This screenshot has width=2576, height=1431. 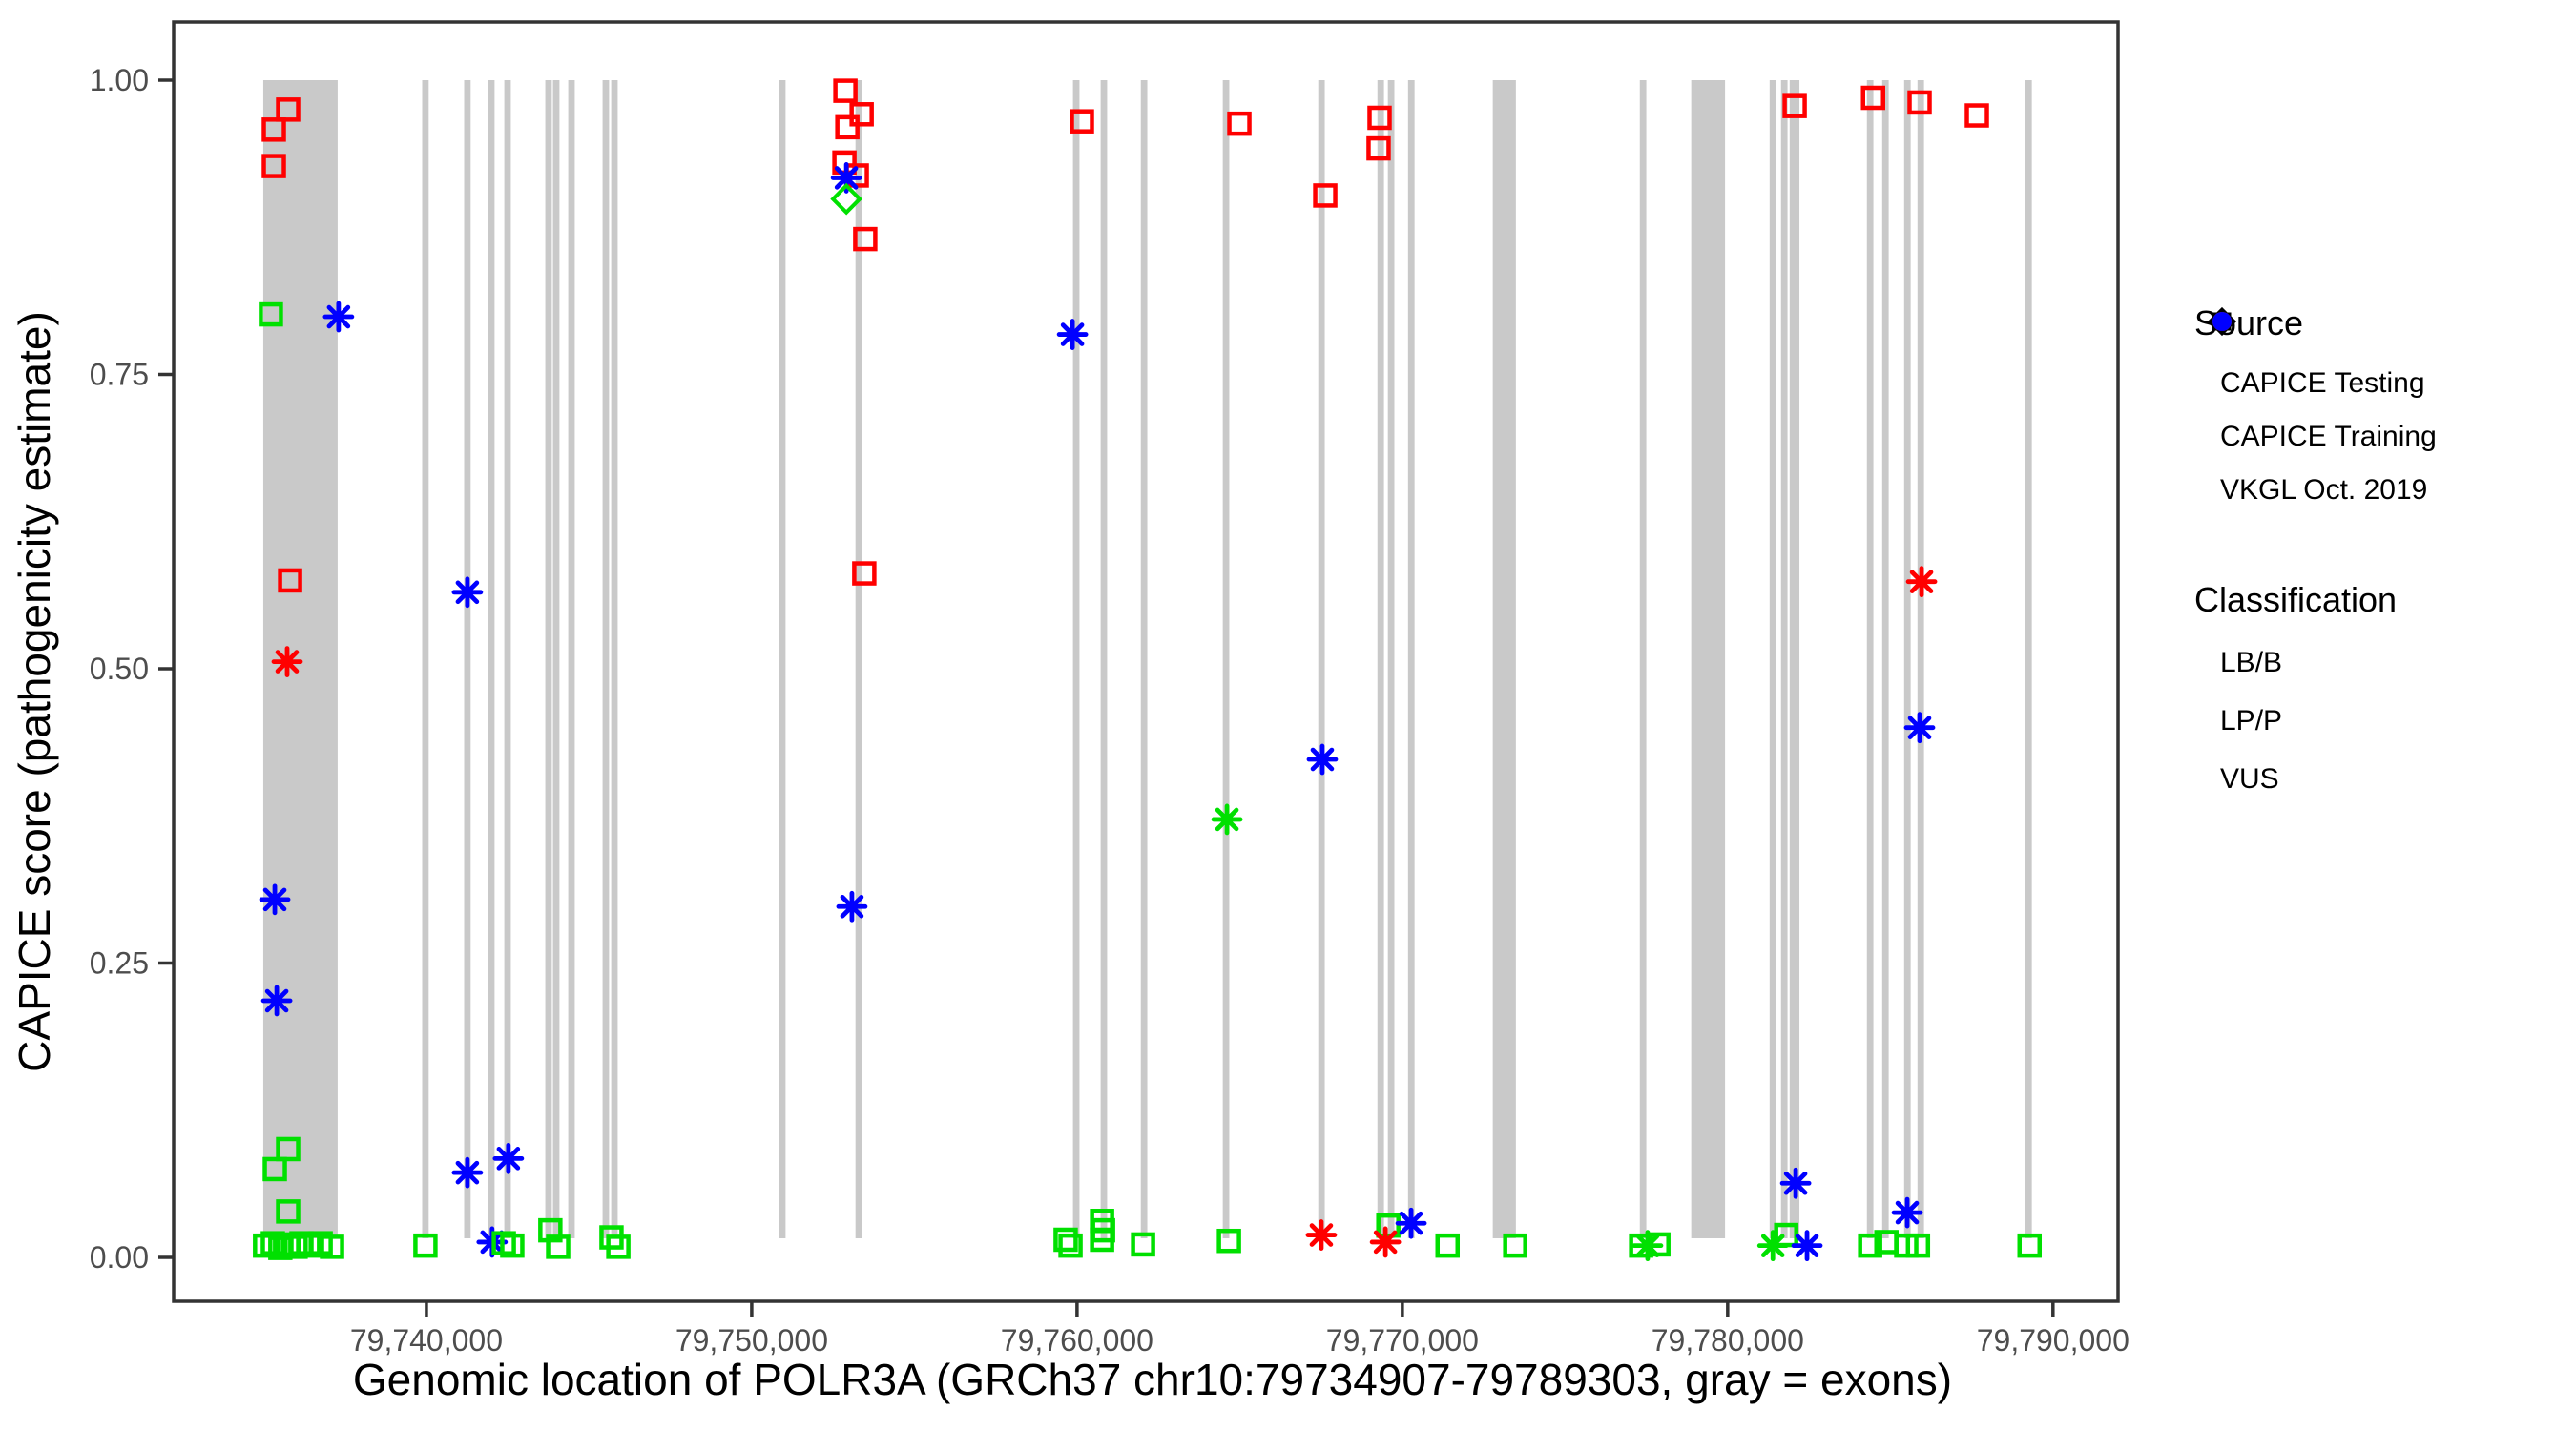 I want to click on x-tick-label: 79,780,000, so click(x=1728, y=1340).